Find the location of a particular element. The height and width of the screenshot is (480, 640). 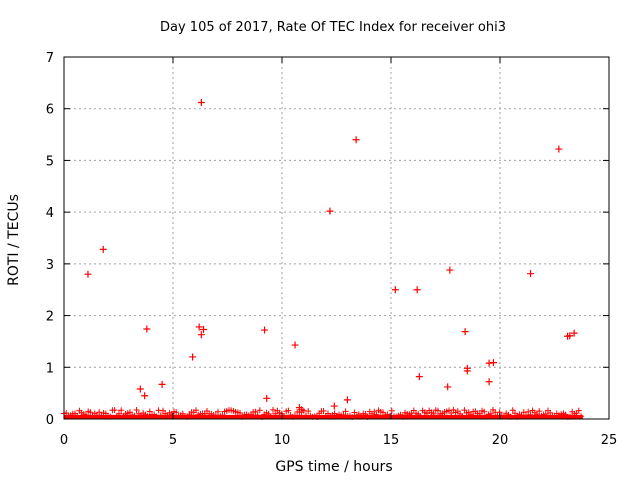

x-tick-label: 15 is located at coordinates (391, 440).